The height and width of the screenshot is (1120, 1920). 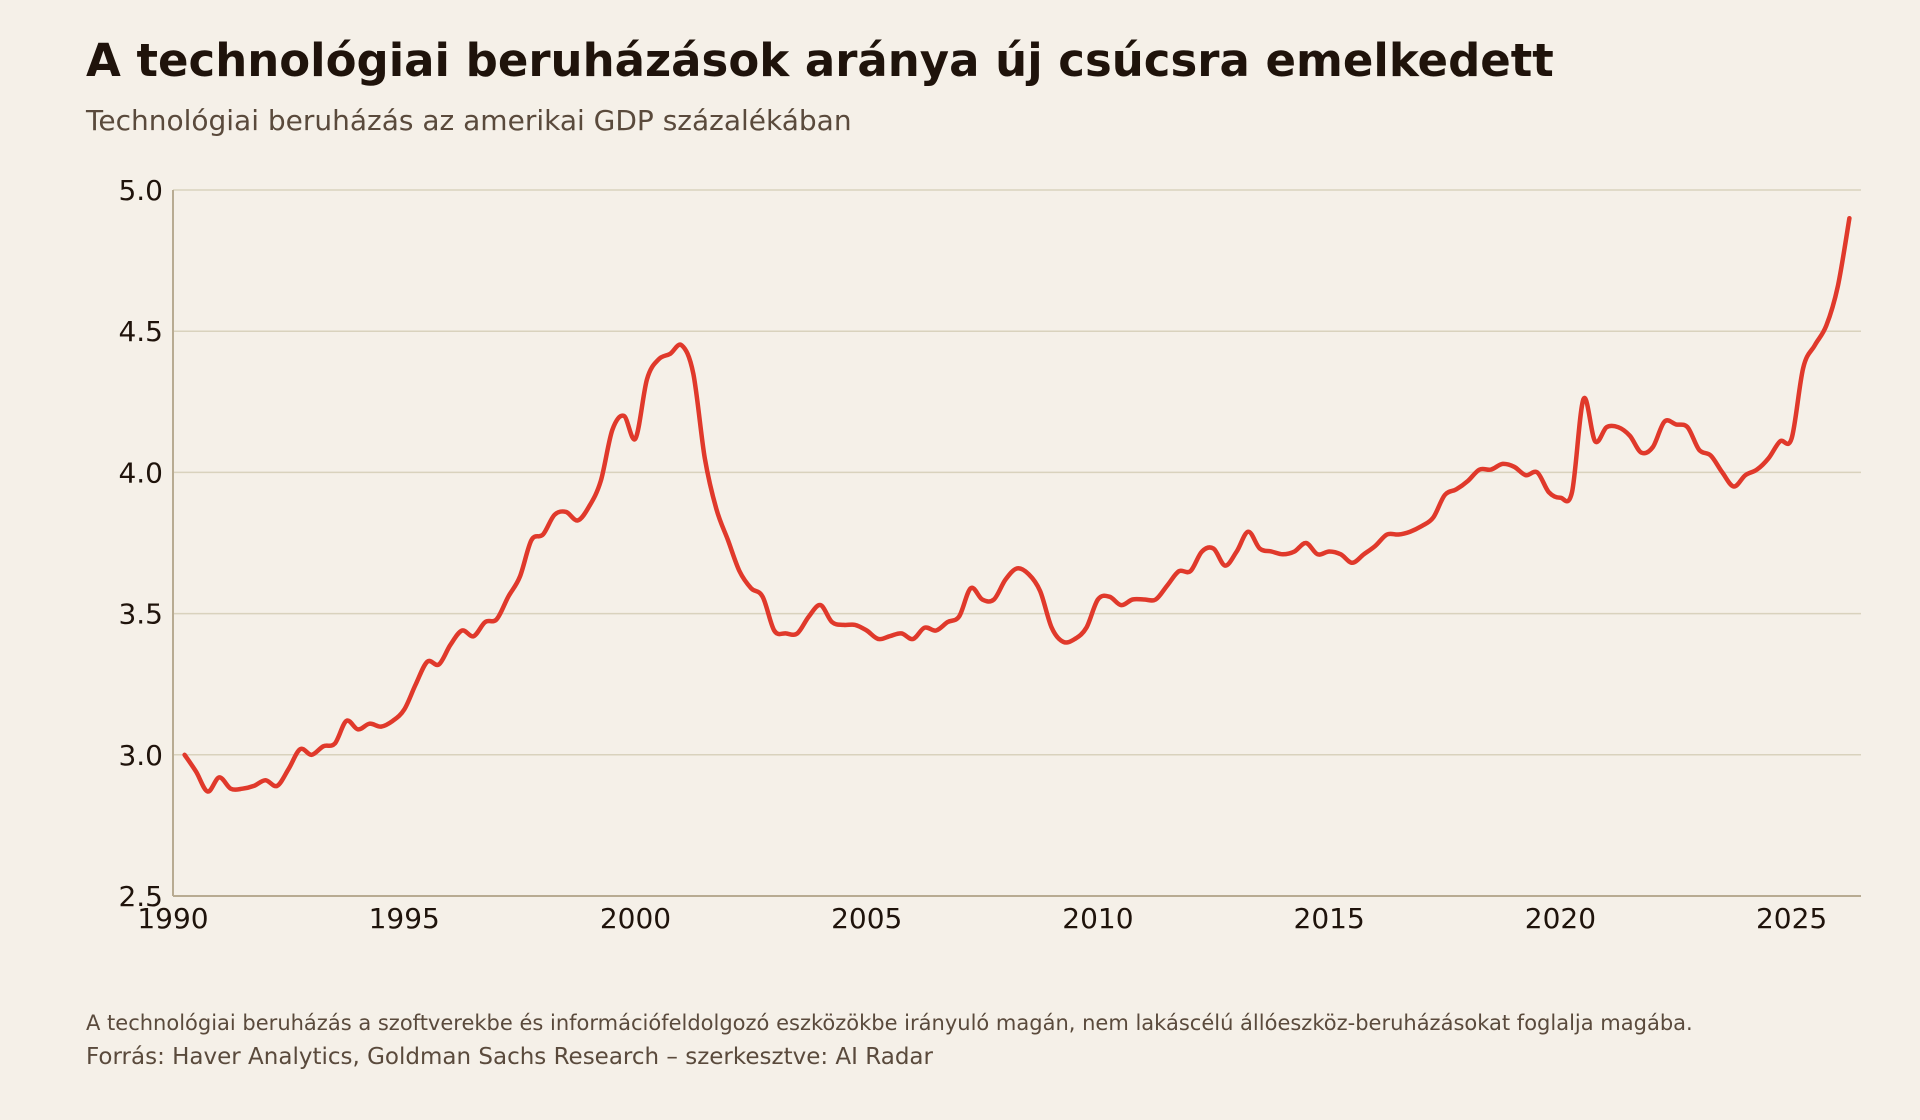 I want to click on x-tick-label: 2010, so click(x=1097, y=918).